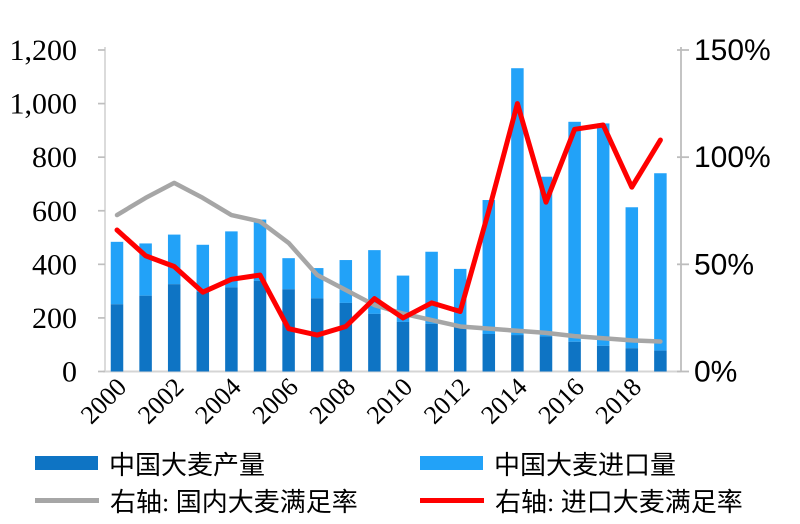  What do you see at coordinates (431, 287) in the screenshot?
I see `imports-bar-2011` at bounding box center [431, 287].